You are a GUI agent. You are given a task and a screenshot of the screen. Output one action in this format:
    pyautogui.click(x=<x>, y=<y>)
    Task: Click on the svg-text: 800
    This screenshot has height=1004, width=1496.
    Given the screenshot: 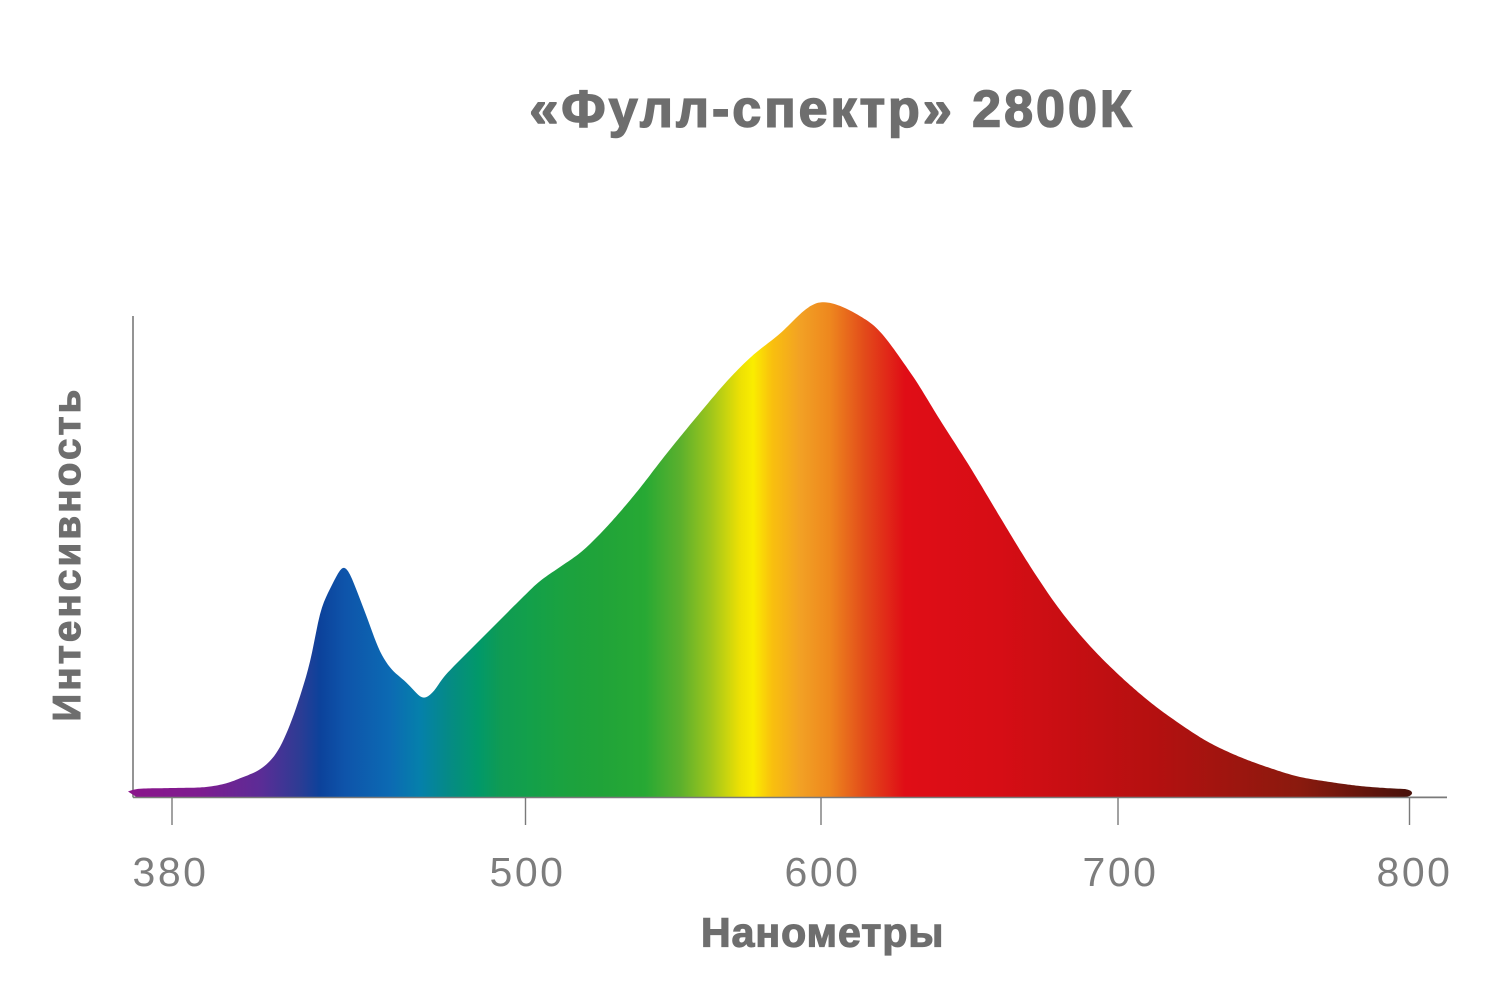 What is the action you would take?
    pyautogui.click(x=1415, y=872)
    